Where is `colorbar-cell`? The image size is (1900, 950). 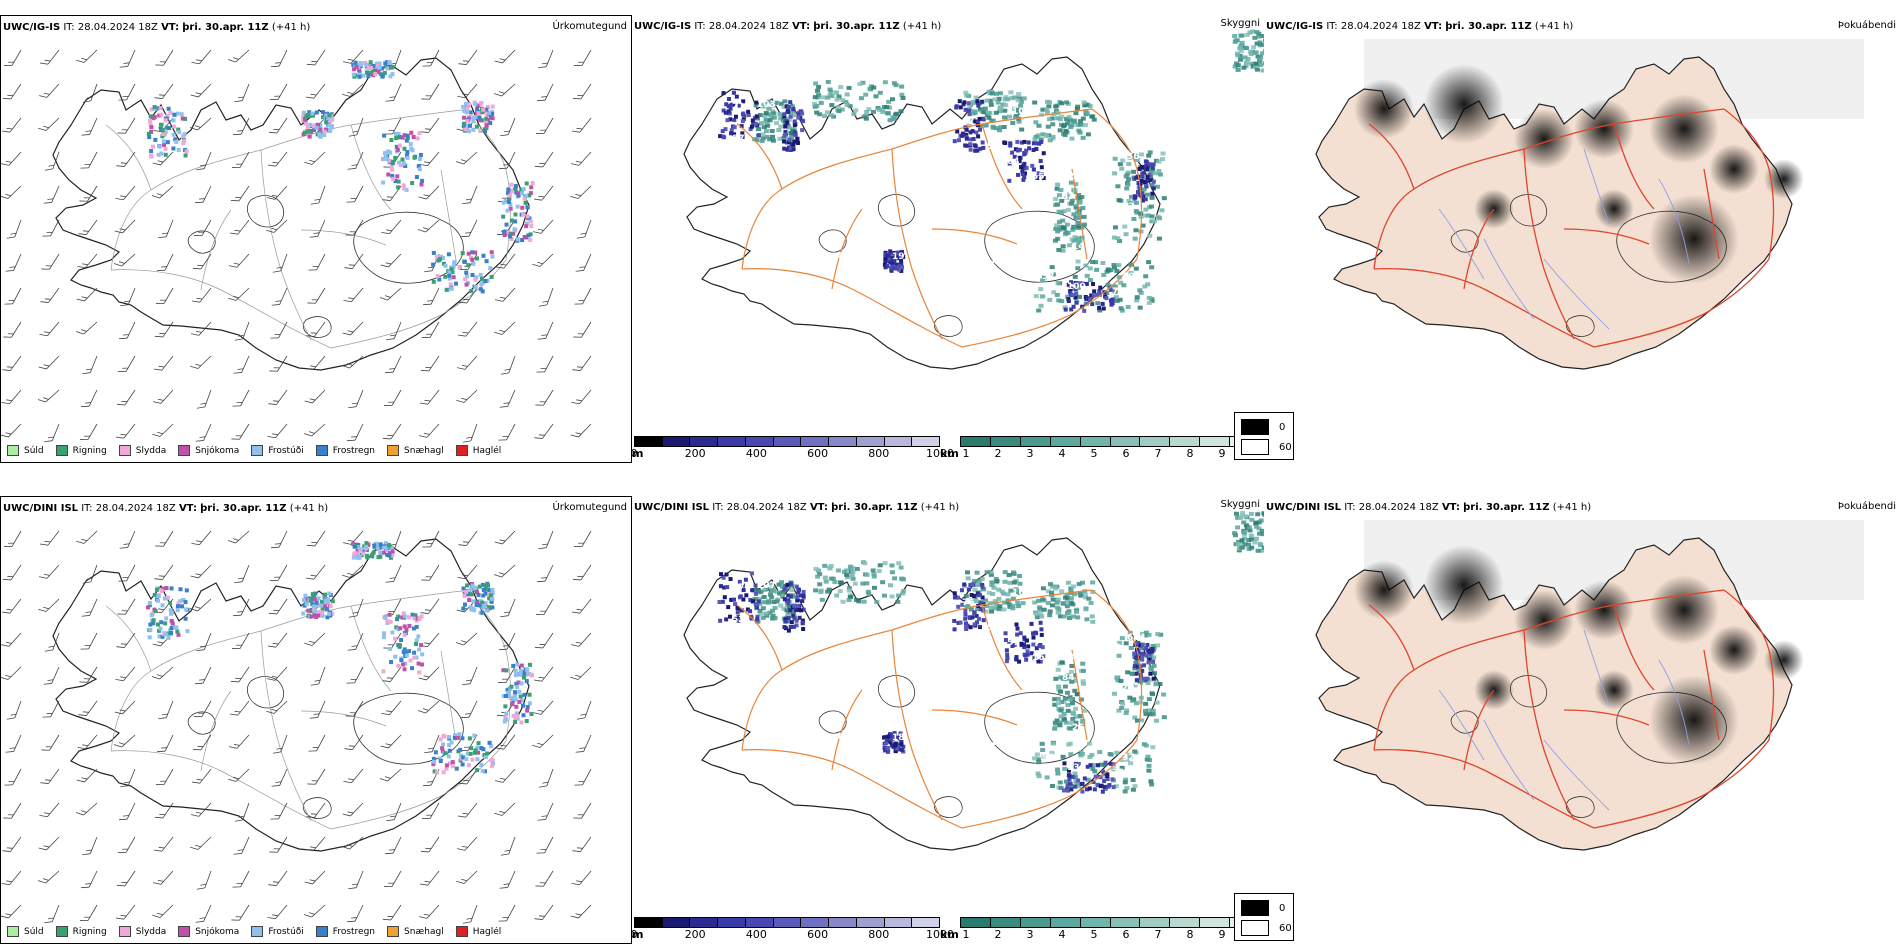
colorbar-cell is located at coordinates (676, 922).